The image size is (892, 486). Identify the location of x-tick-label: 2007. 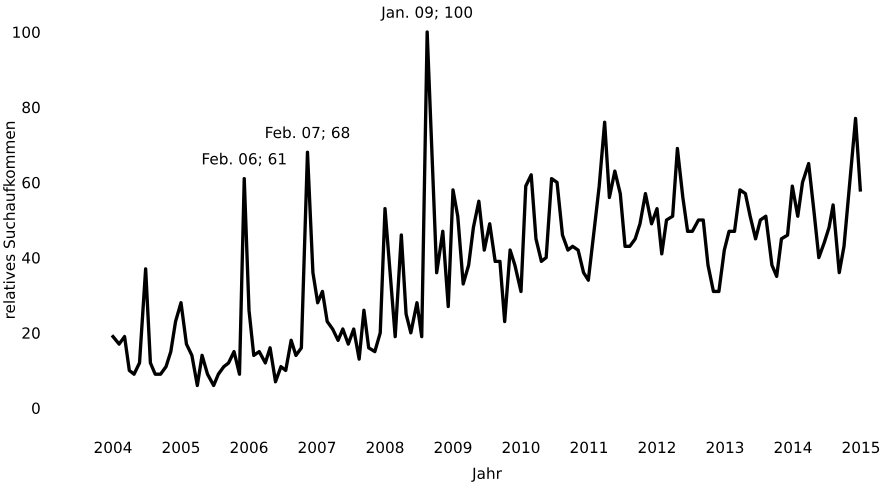
(317, 448).